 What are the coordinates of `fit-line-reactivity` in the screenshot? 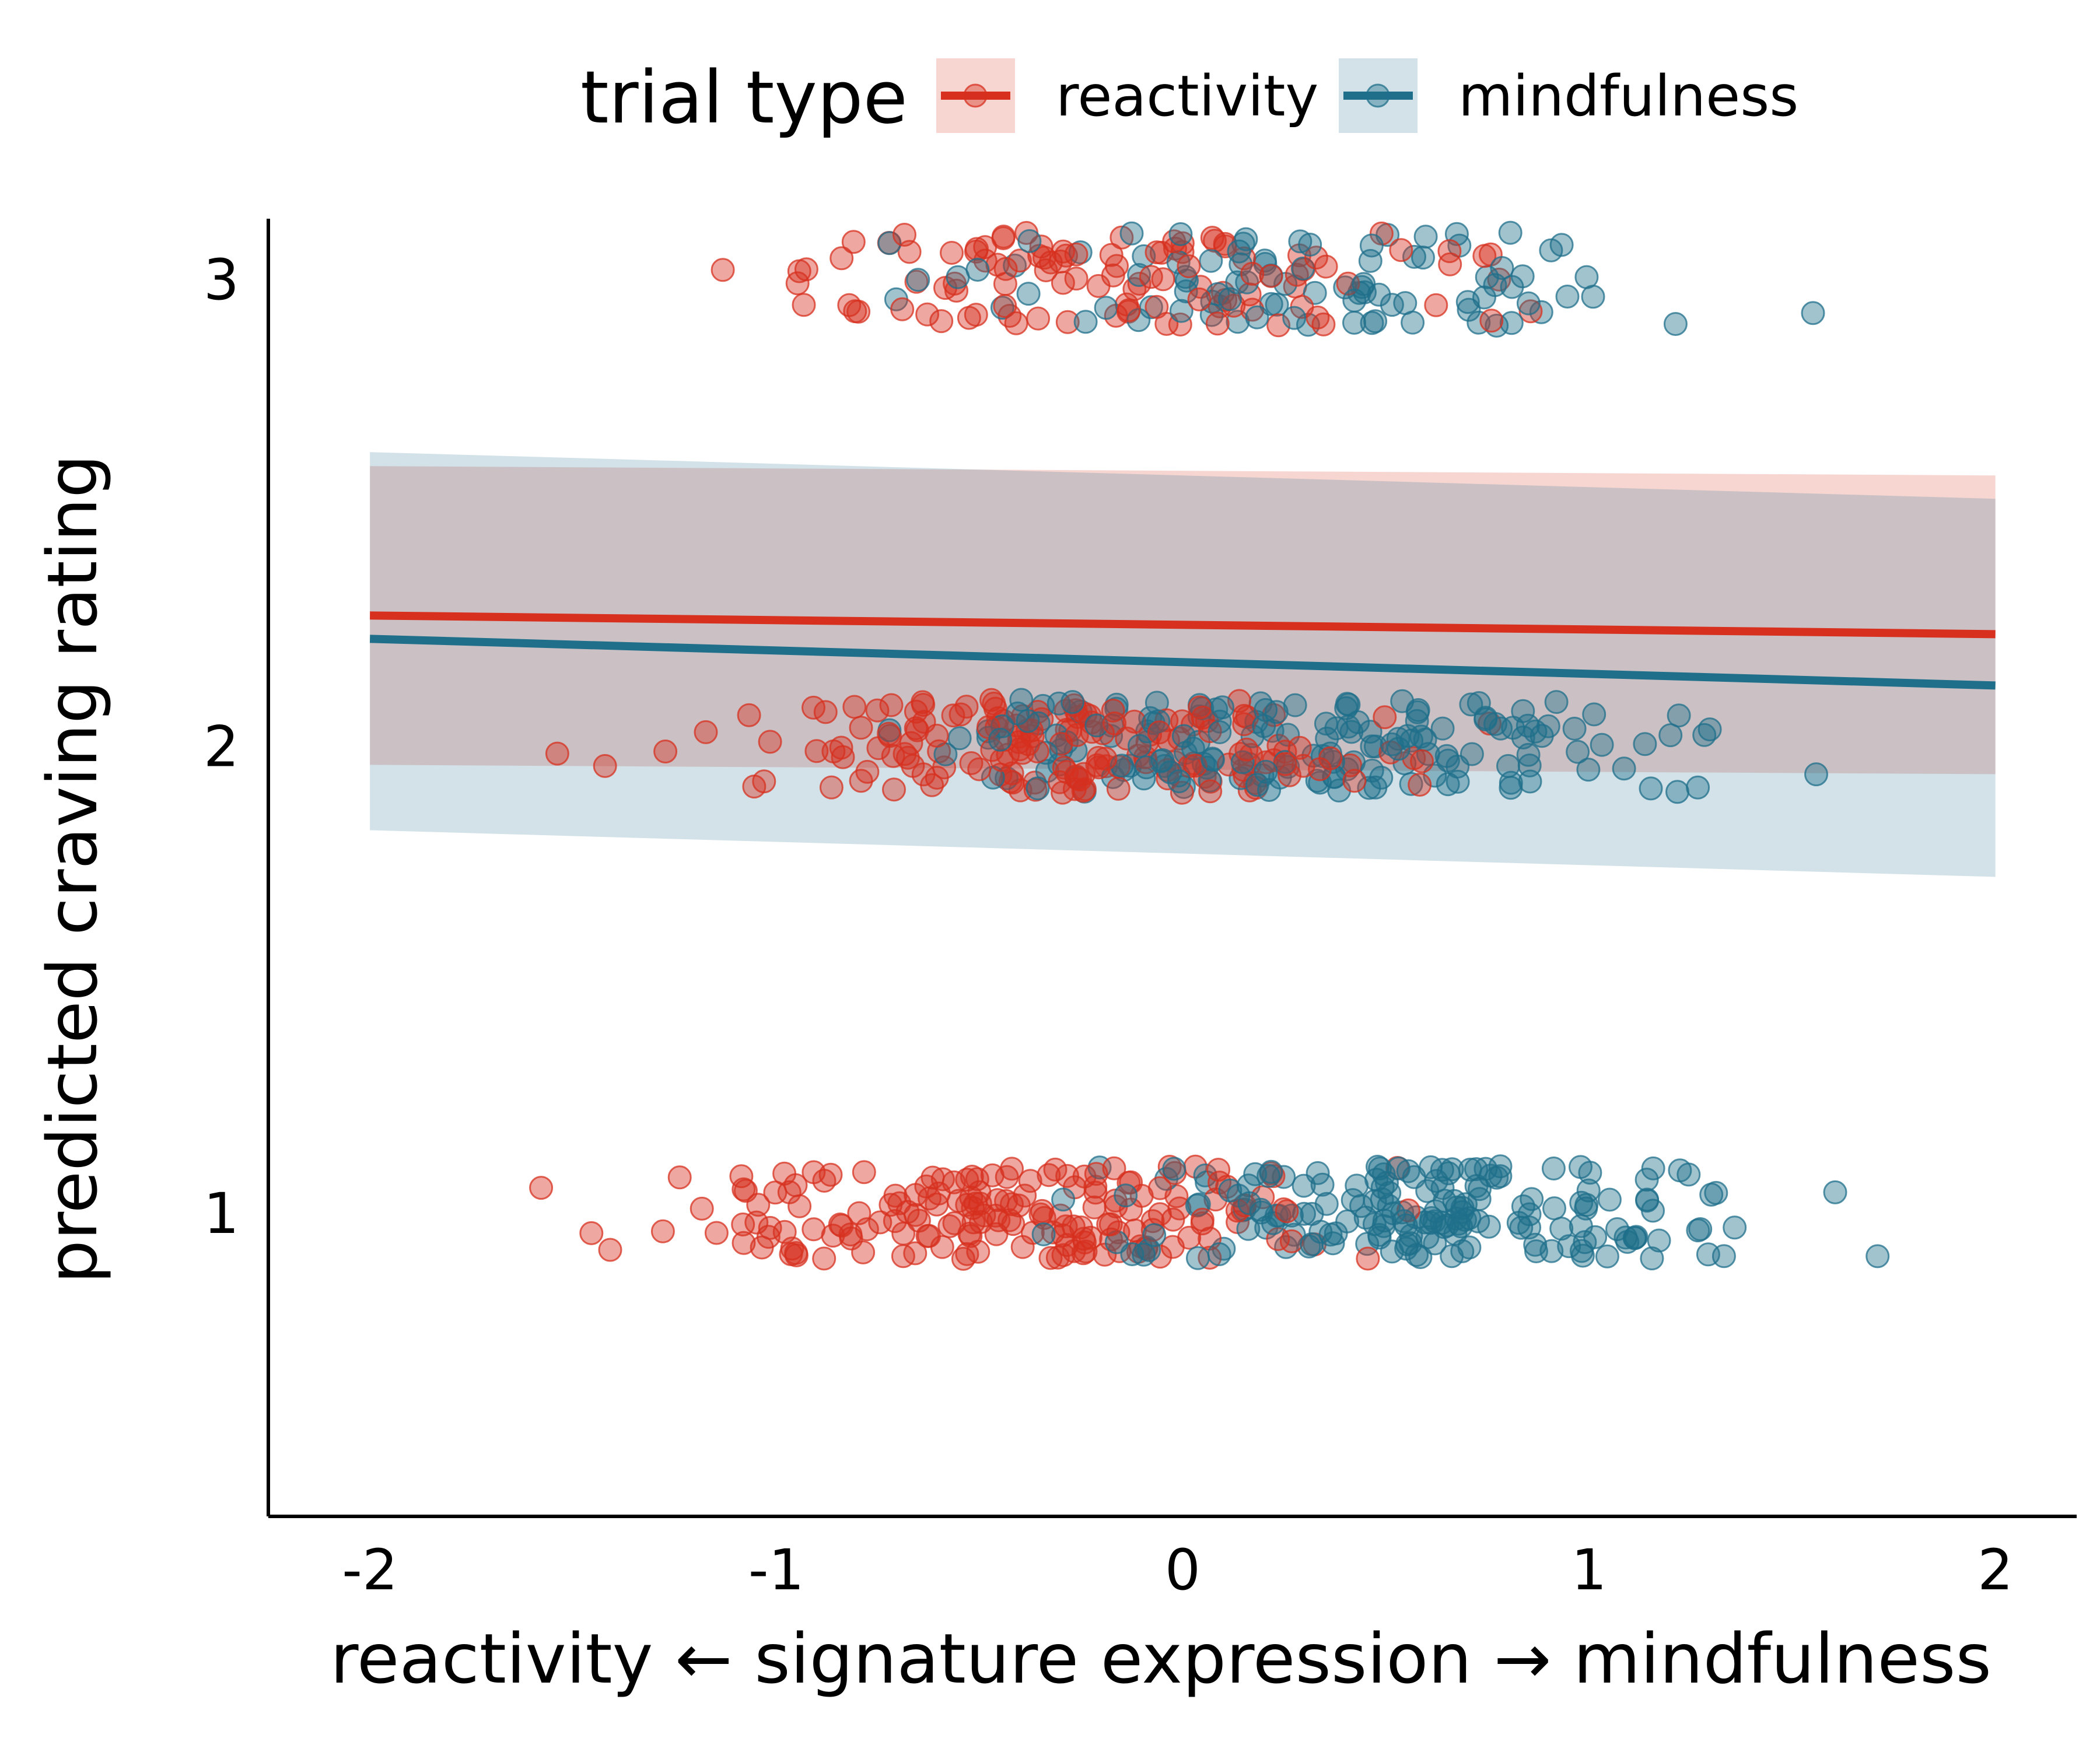 It's located at (1183, 625).